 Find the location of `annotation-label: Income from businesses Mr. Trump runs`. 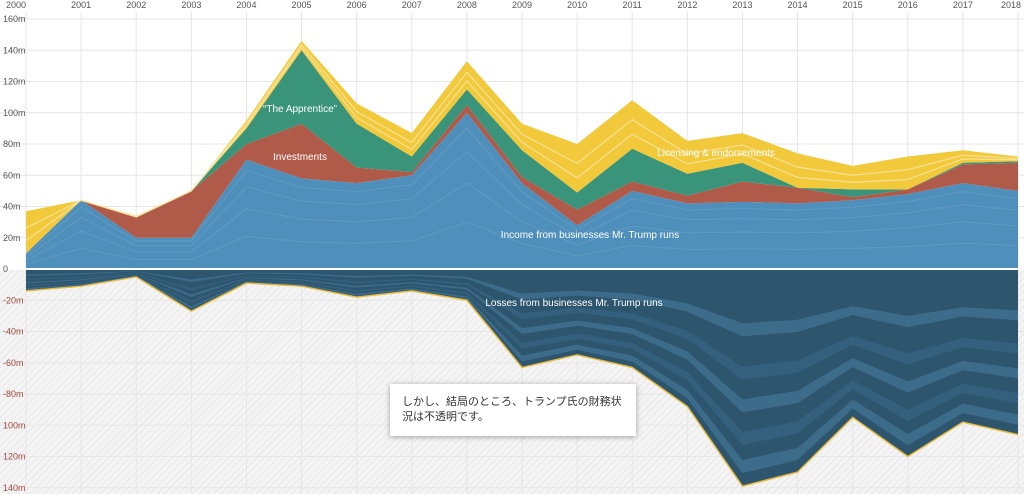

annotation-label: Income from businesses Mr. Trump runs is located at coordinates (590, 235).